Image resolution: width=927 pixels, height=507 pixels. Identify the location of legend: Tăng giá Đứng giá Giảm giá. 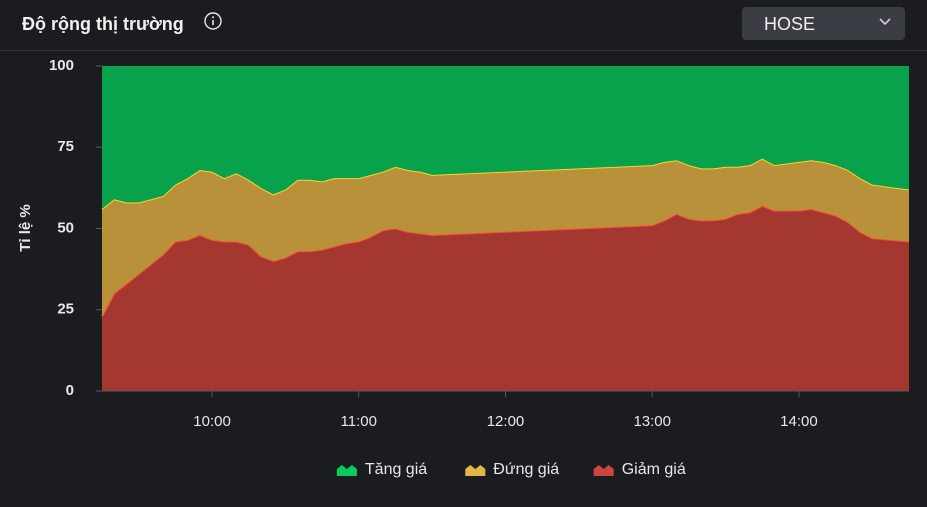
(511, 469).